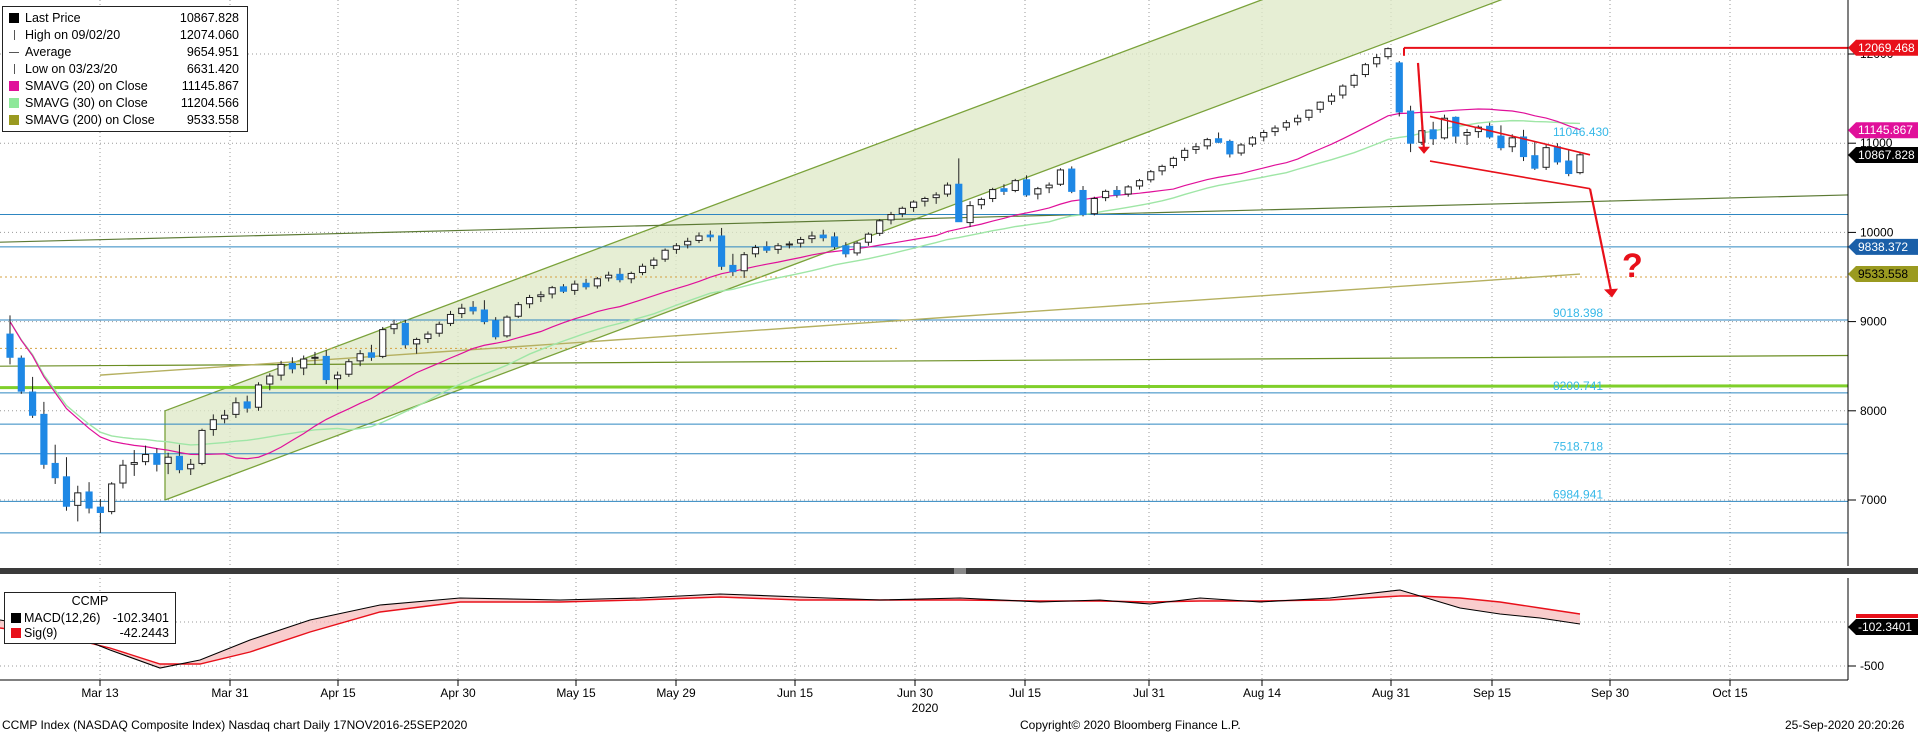 This screenshot has width=1918, height=740. What do you see at coordinates (230, 693) in the screenshot?
I see `time-axis-label: Mar 31` at bounding box center [230, 693].